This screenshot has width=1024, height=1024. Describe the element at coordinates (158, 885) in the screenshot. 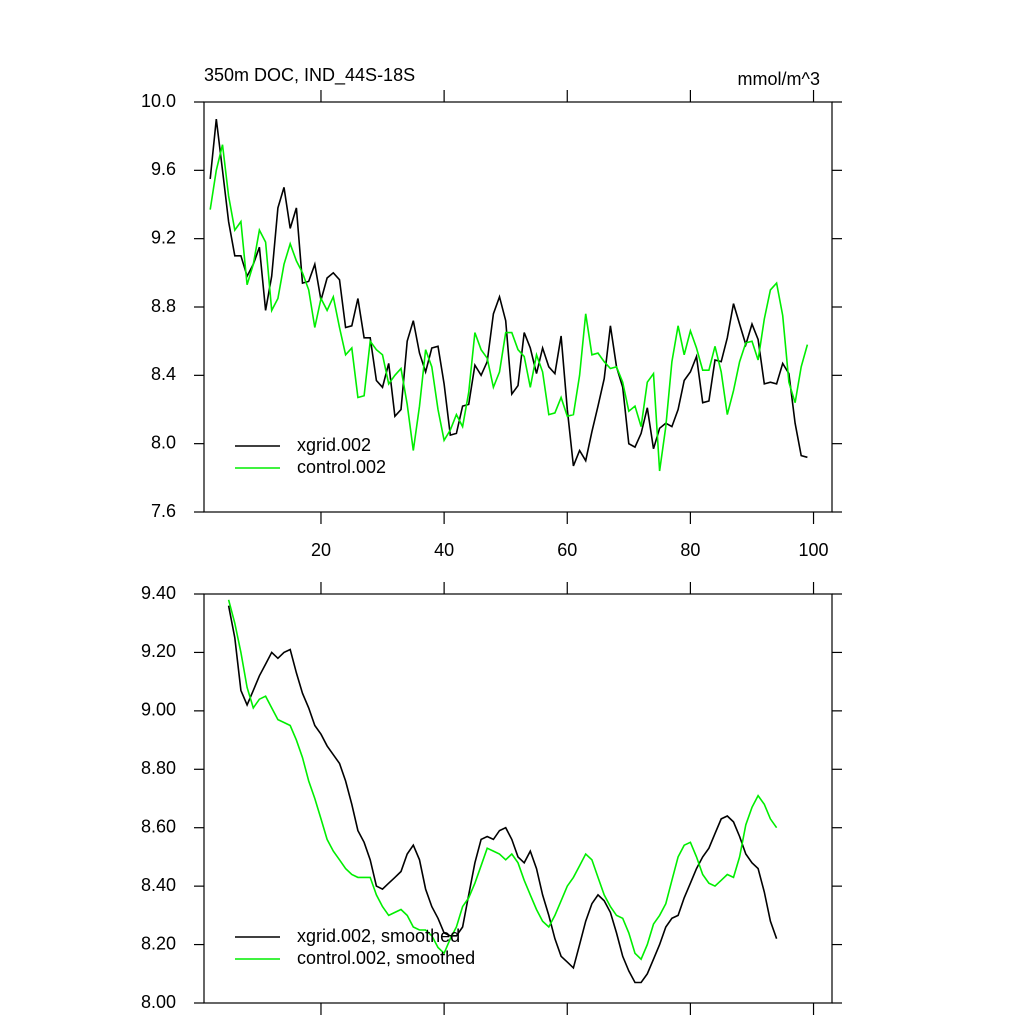

I see `y-tick-label: 8.40` at that location.